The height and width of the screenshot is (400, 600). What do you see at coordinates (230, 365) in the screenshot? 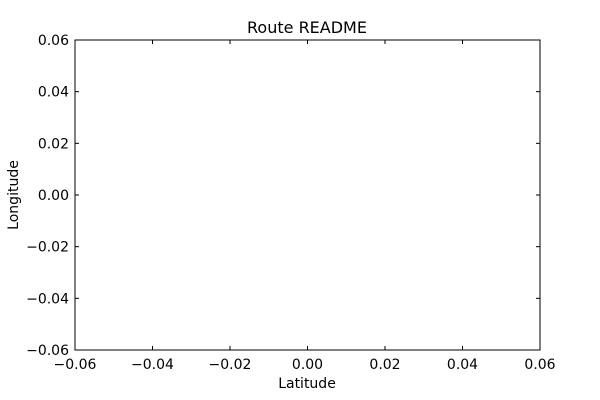
I see `x-tick-label: −0.02` at bounding box center [230, 365].